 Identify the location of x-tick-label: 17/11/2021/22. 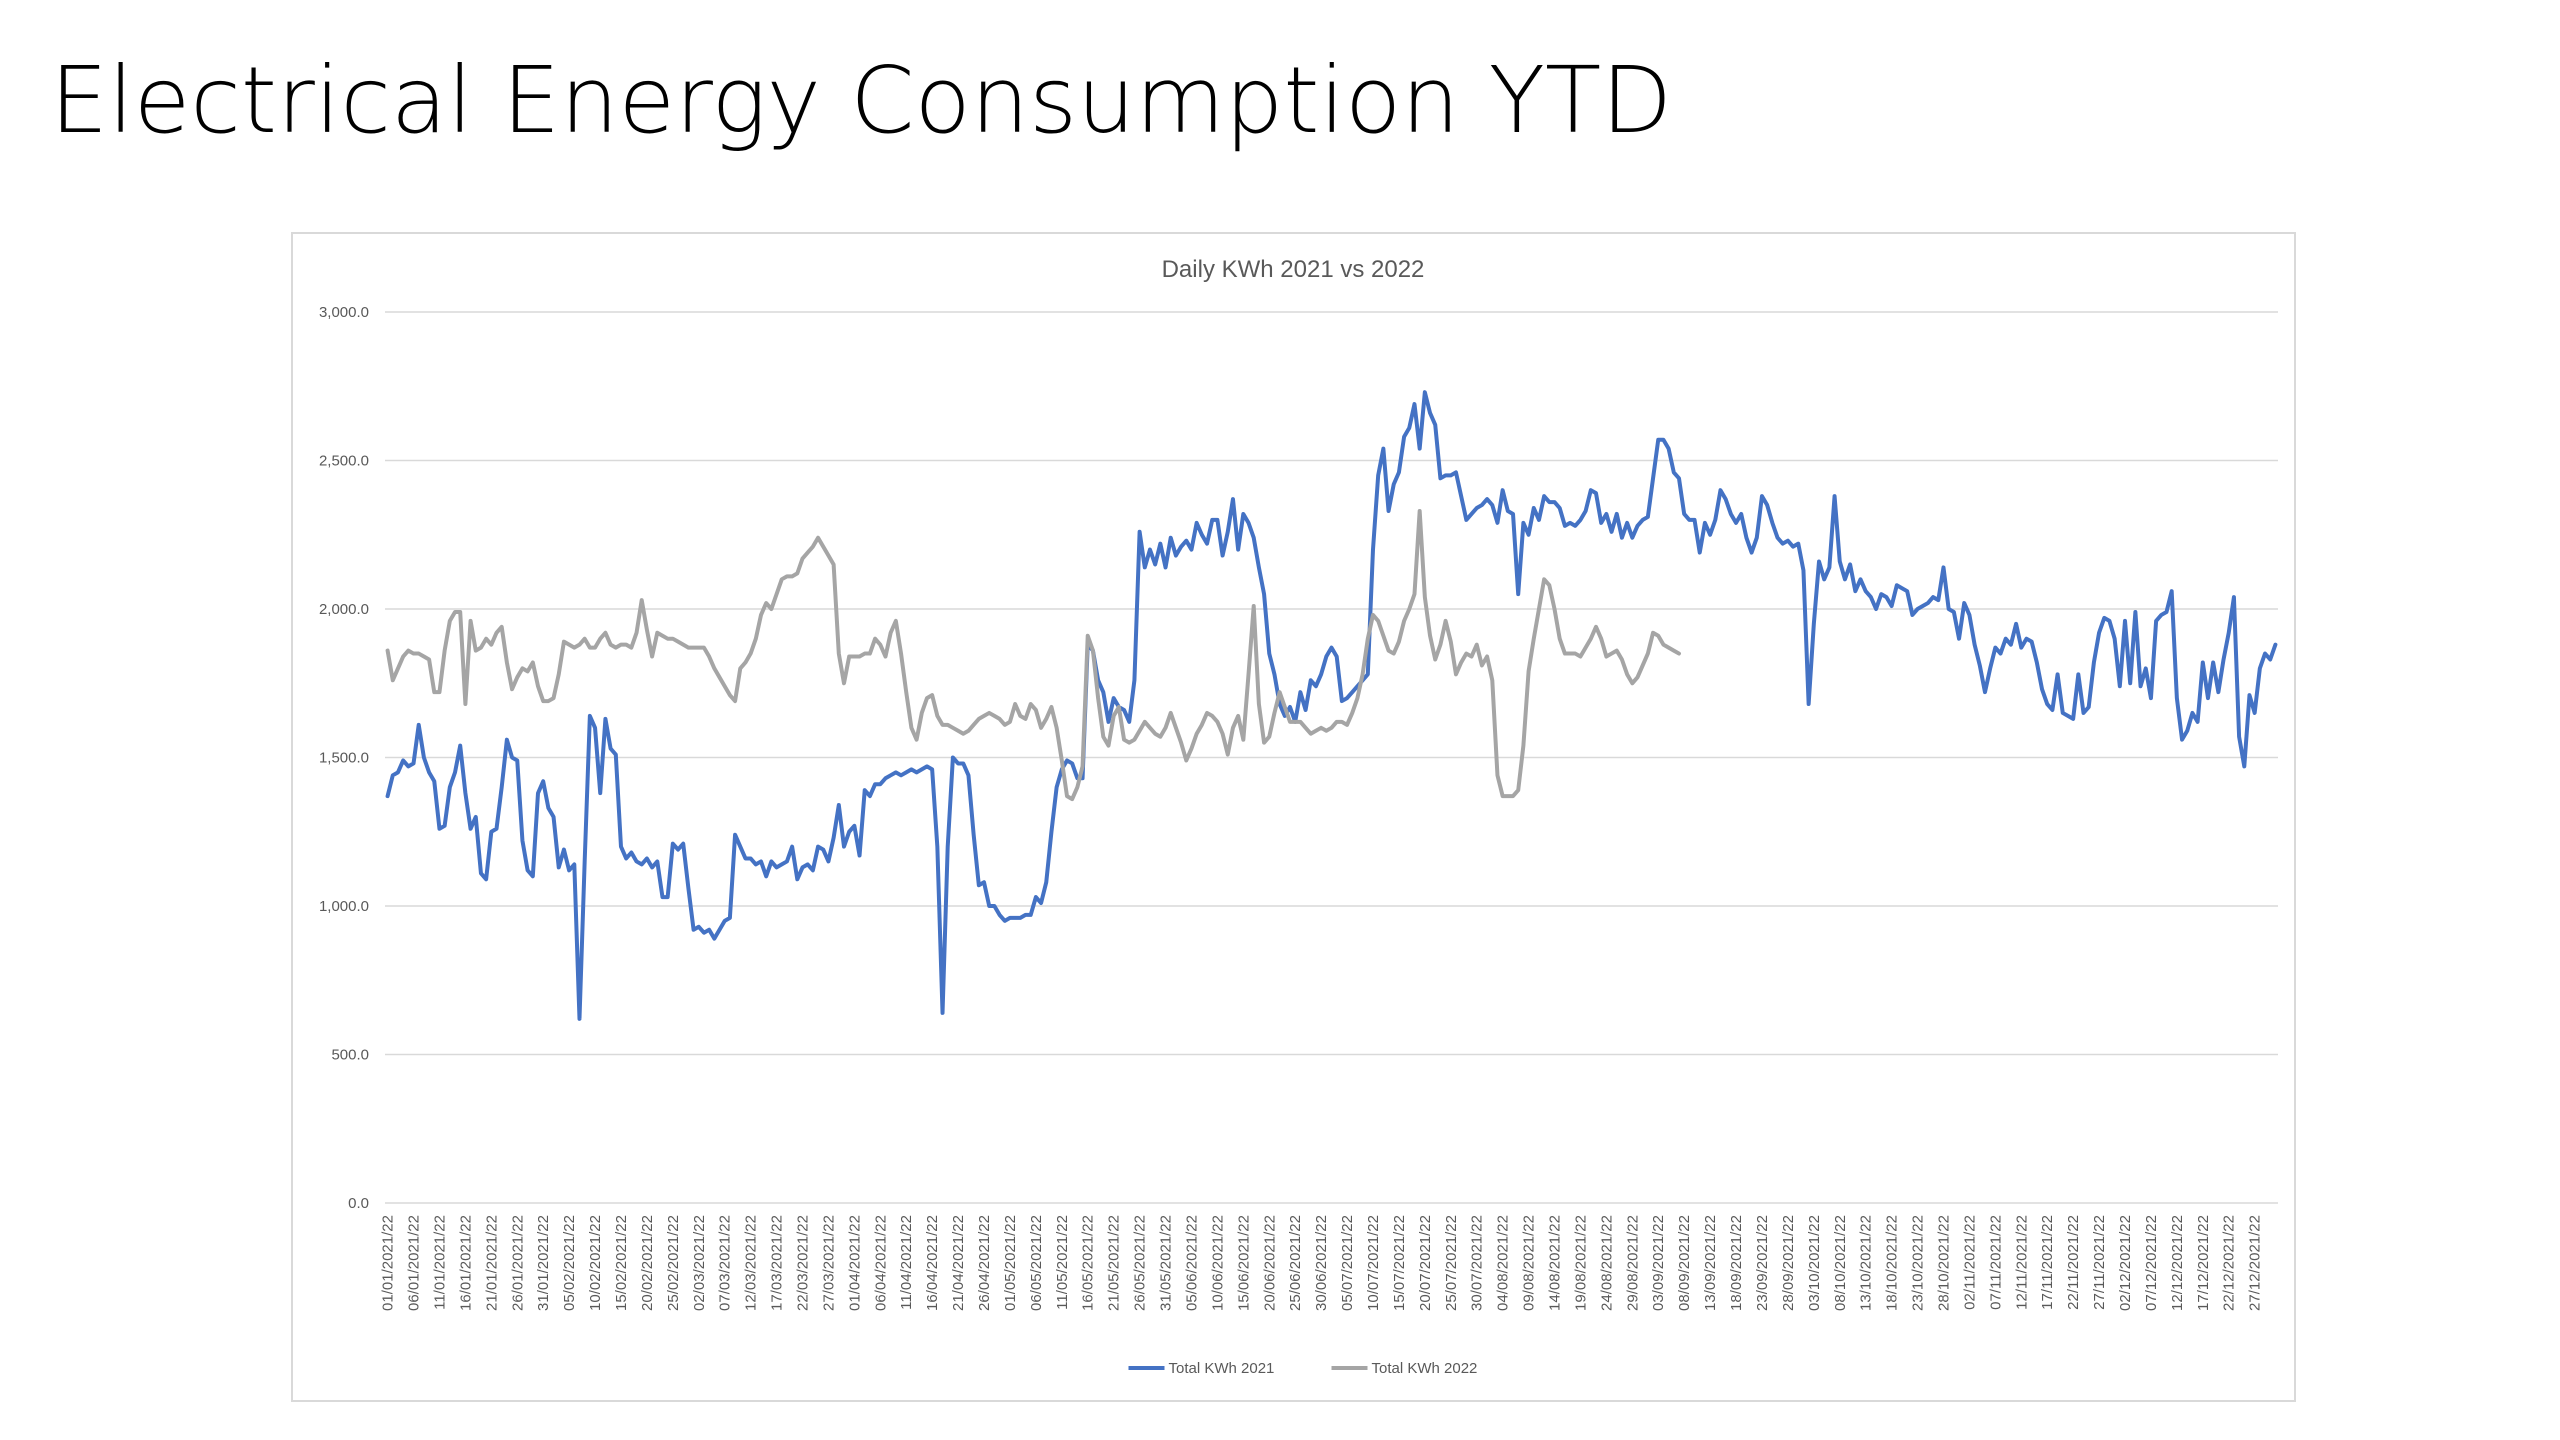
(2047, 1262).